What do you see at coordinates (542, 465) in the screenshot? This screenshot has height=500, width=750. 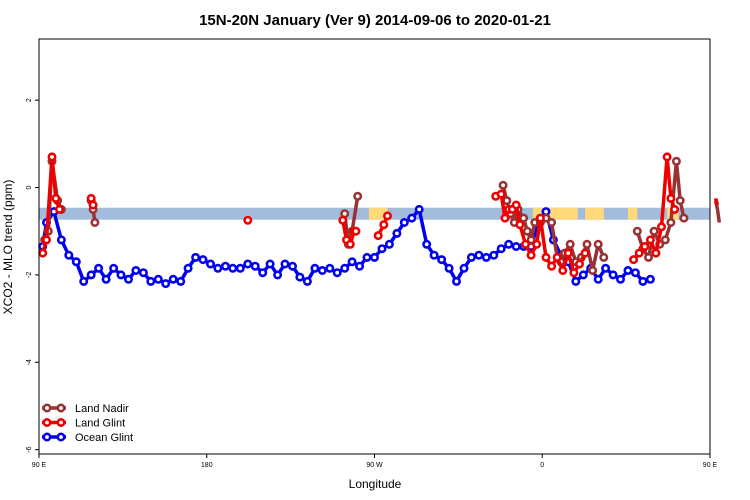 I see `x-tick-label: 0` at bounding box center [542, 465].